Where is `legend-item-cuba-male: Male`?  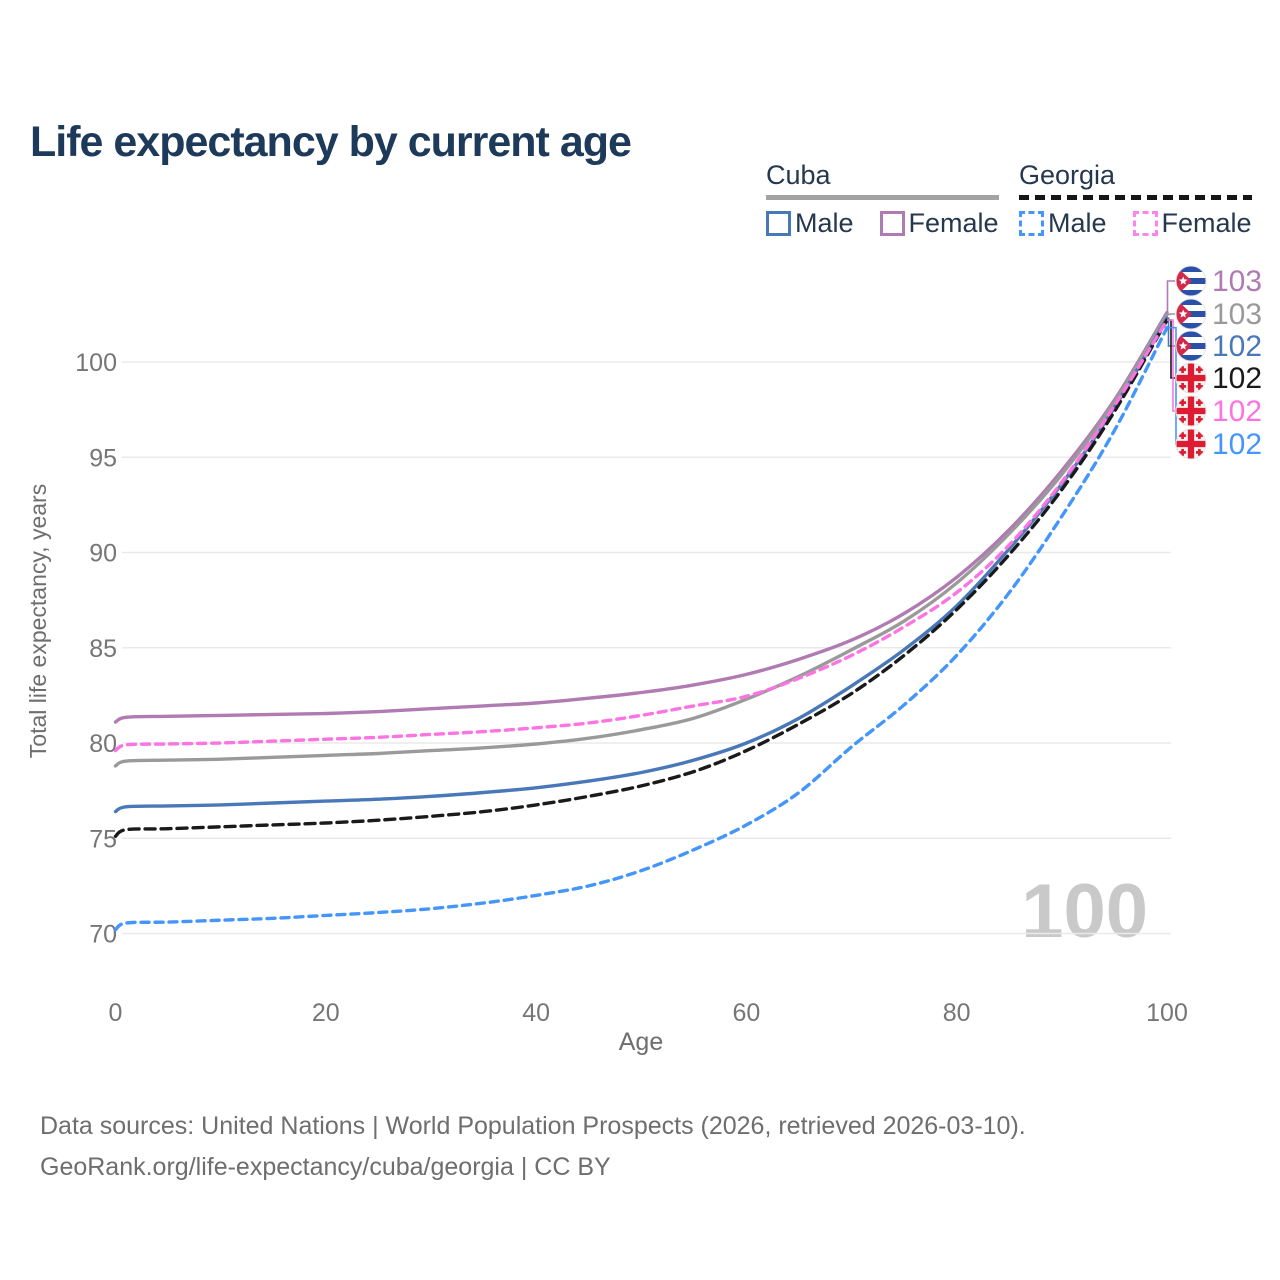 legend-item-cuba-male: Male is located at coordinates (810, 223).